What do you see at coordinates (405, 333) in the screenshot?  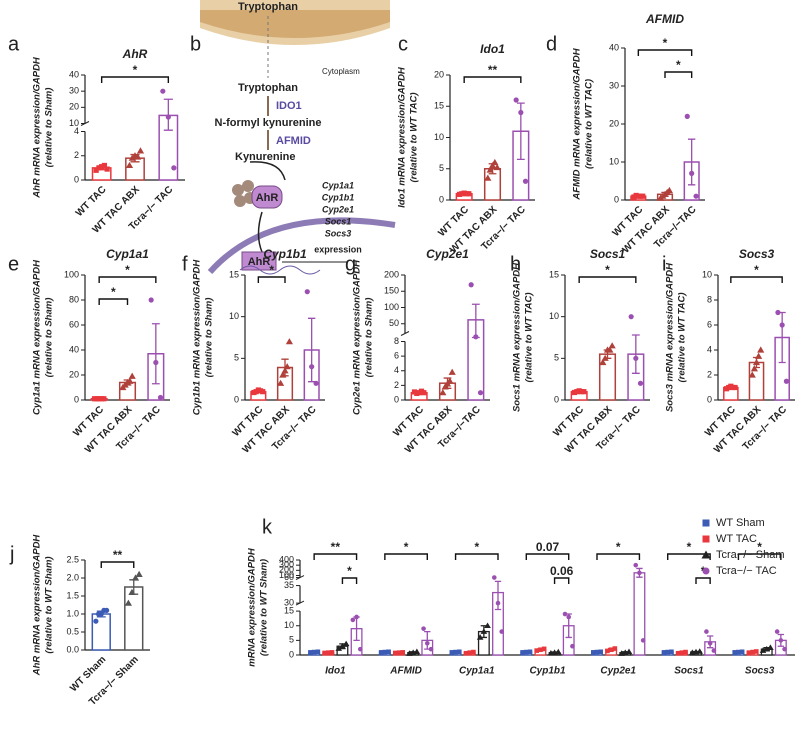 I see `axis-break` at bounding box center [405, 333].